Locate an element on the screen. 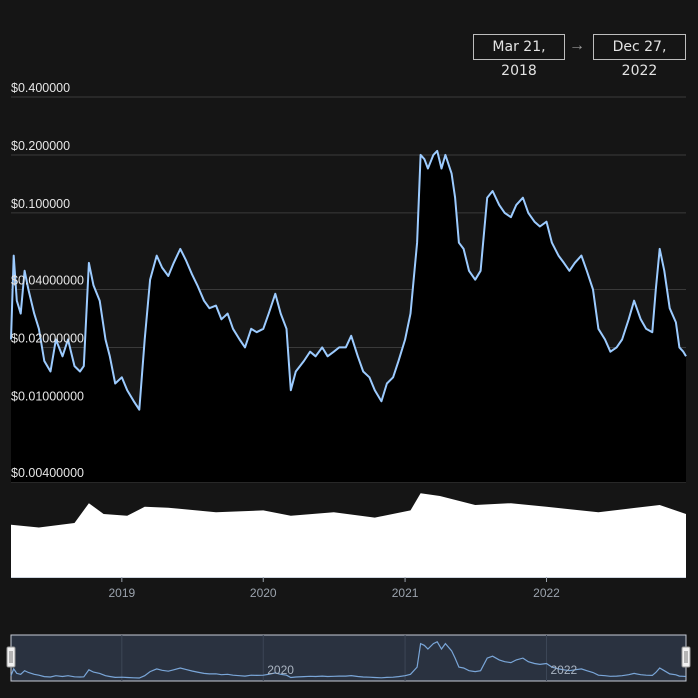  y-tick-label: $0.04000000 is located at coordinates (47, 281).